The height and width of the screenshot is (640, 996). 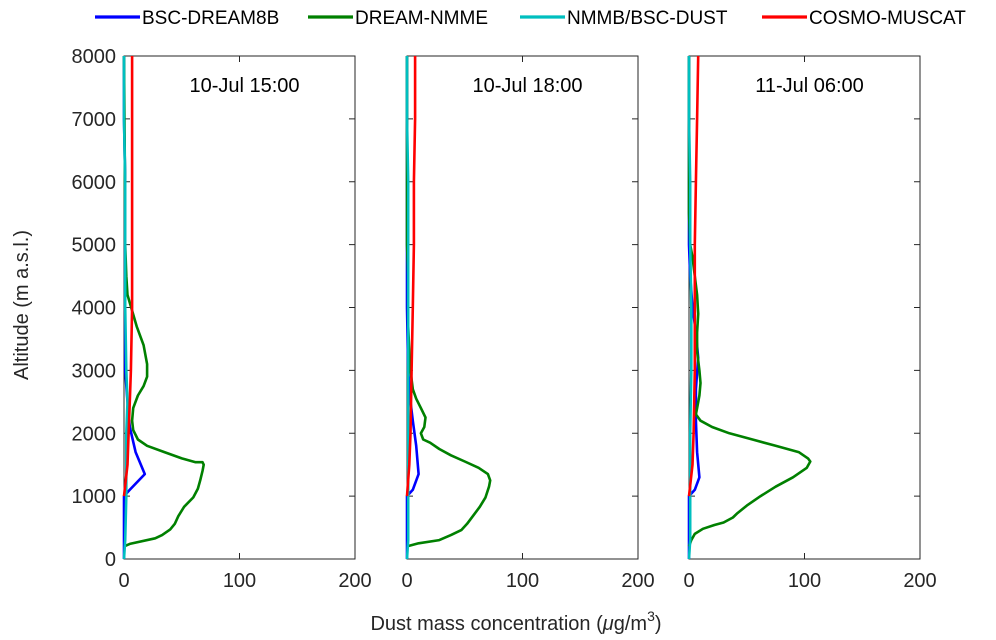 What do you see at coordinates (22, 305) in the screenshot?
I see `y-axis-title: Altitude (m a.s.l.)` at bounding box center [22, 305].